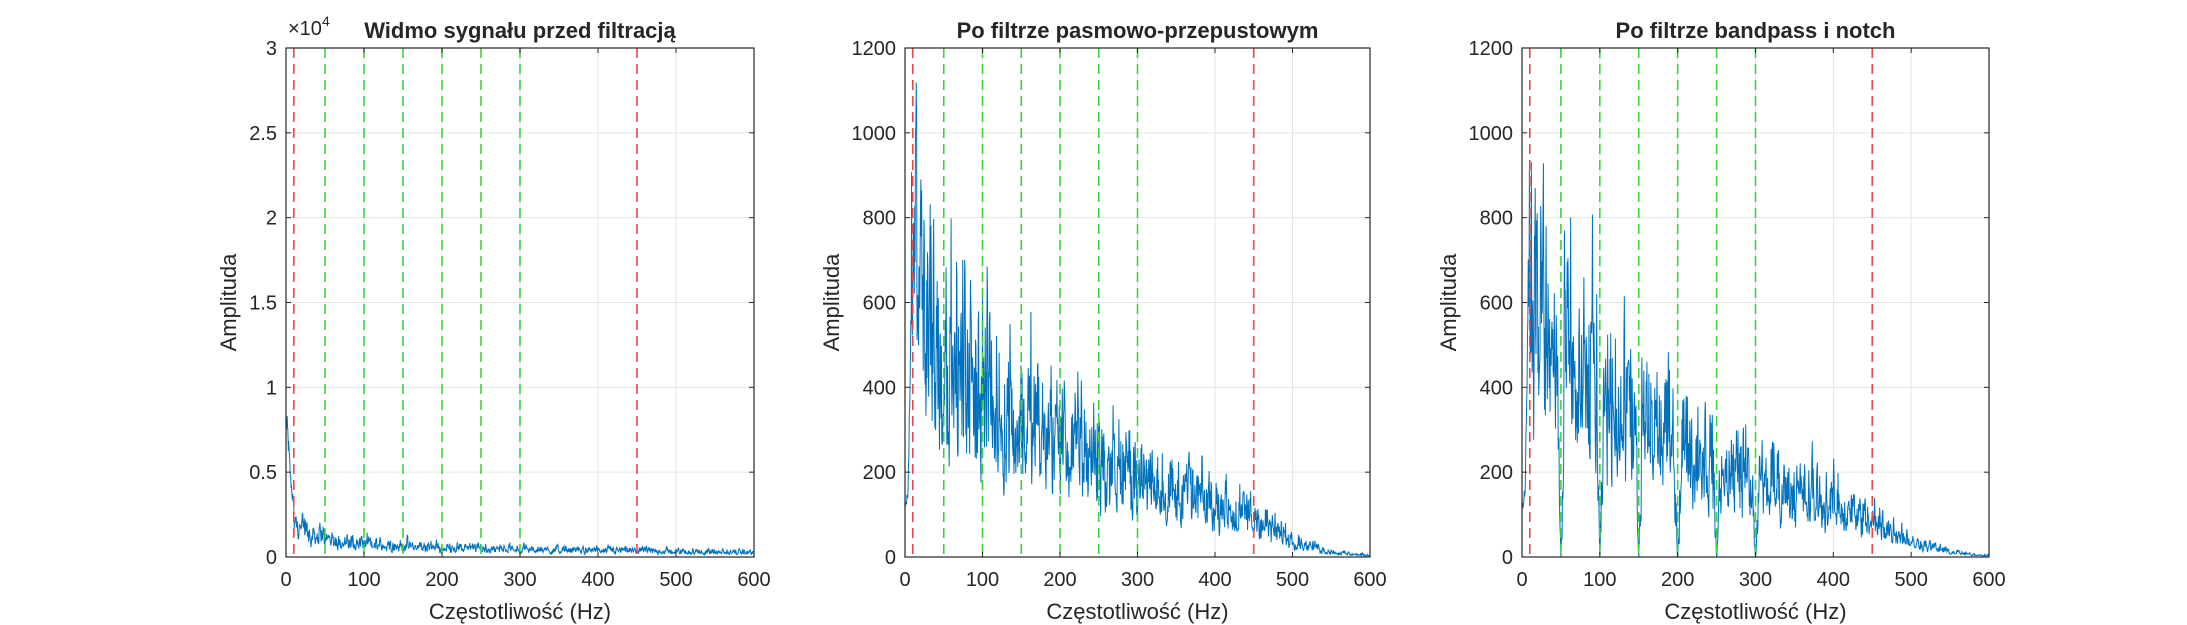  Describe the element at coordinates (263, 304) in the screenshot. I see `y-tick-label: 1.5` at that location.